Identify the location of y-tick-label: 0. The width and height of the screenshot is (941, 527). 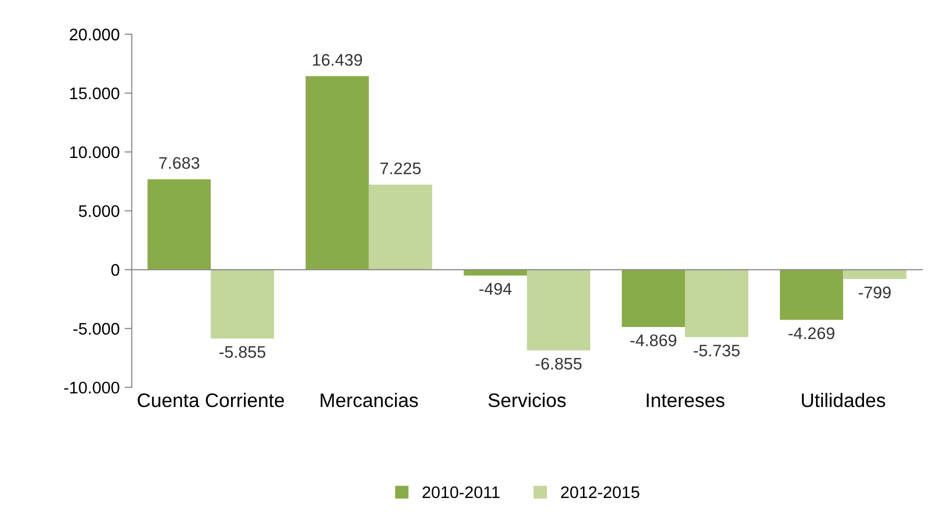
(115, 270).